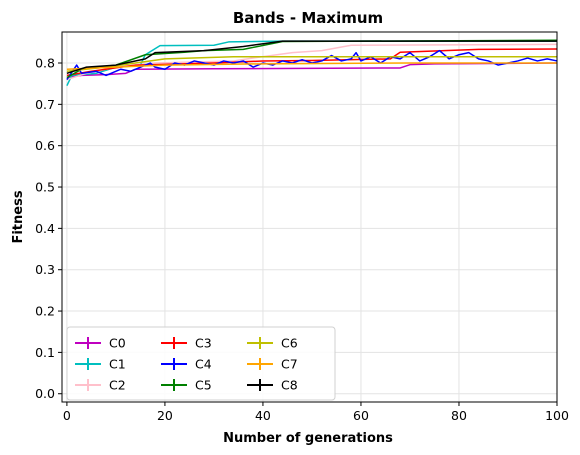 This screenshot has width=580, height=455. I want to click on y-tick-label: 0.4, so click(45, 228).